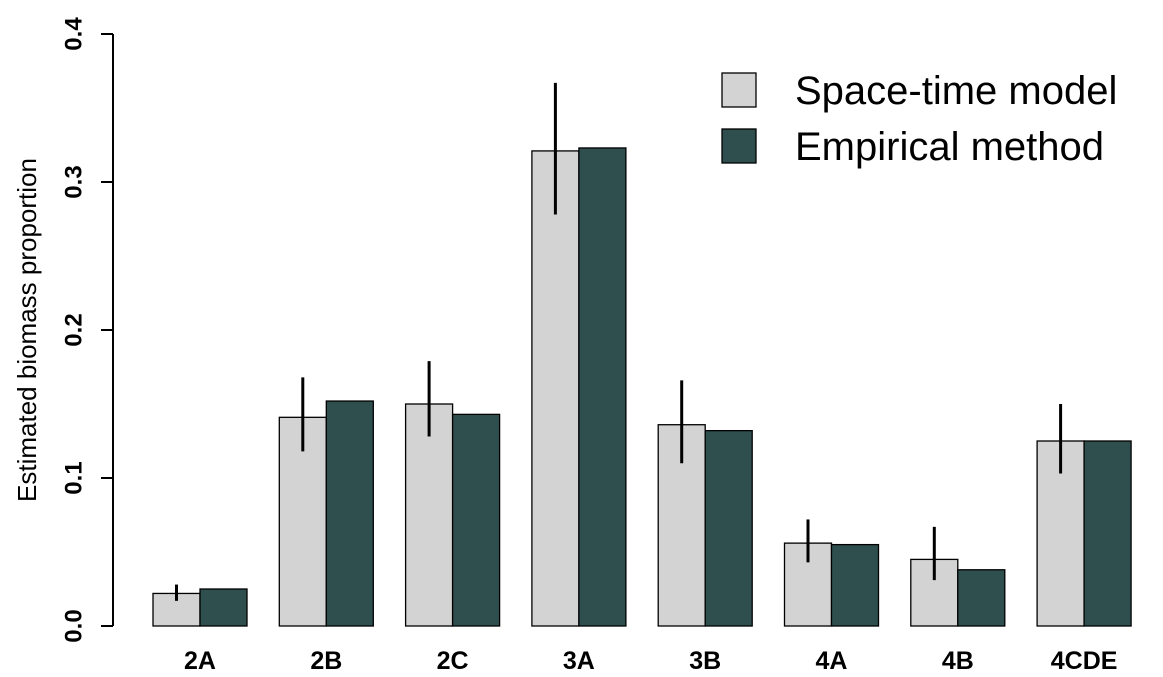 The image size is (1163, 677). I want to click on x-tick-label: 4A, so click(832, 661).